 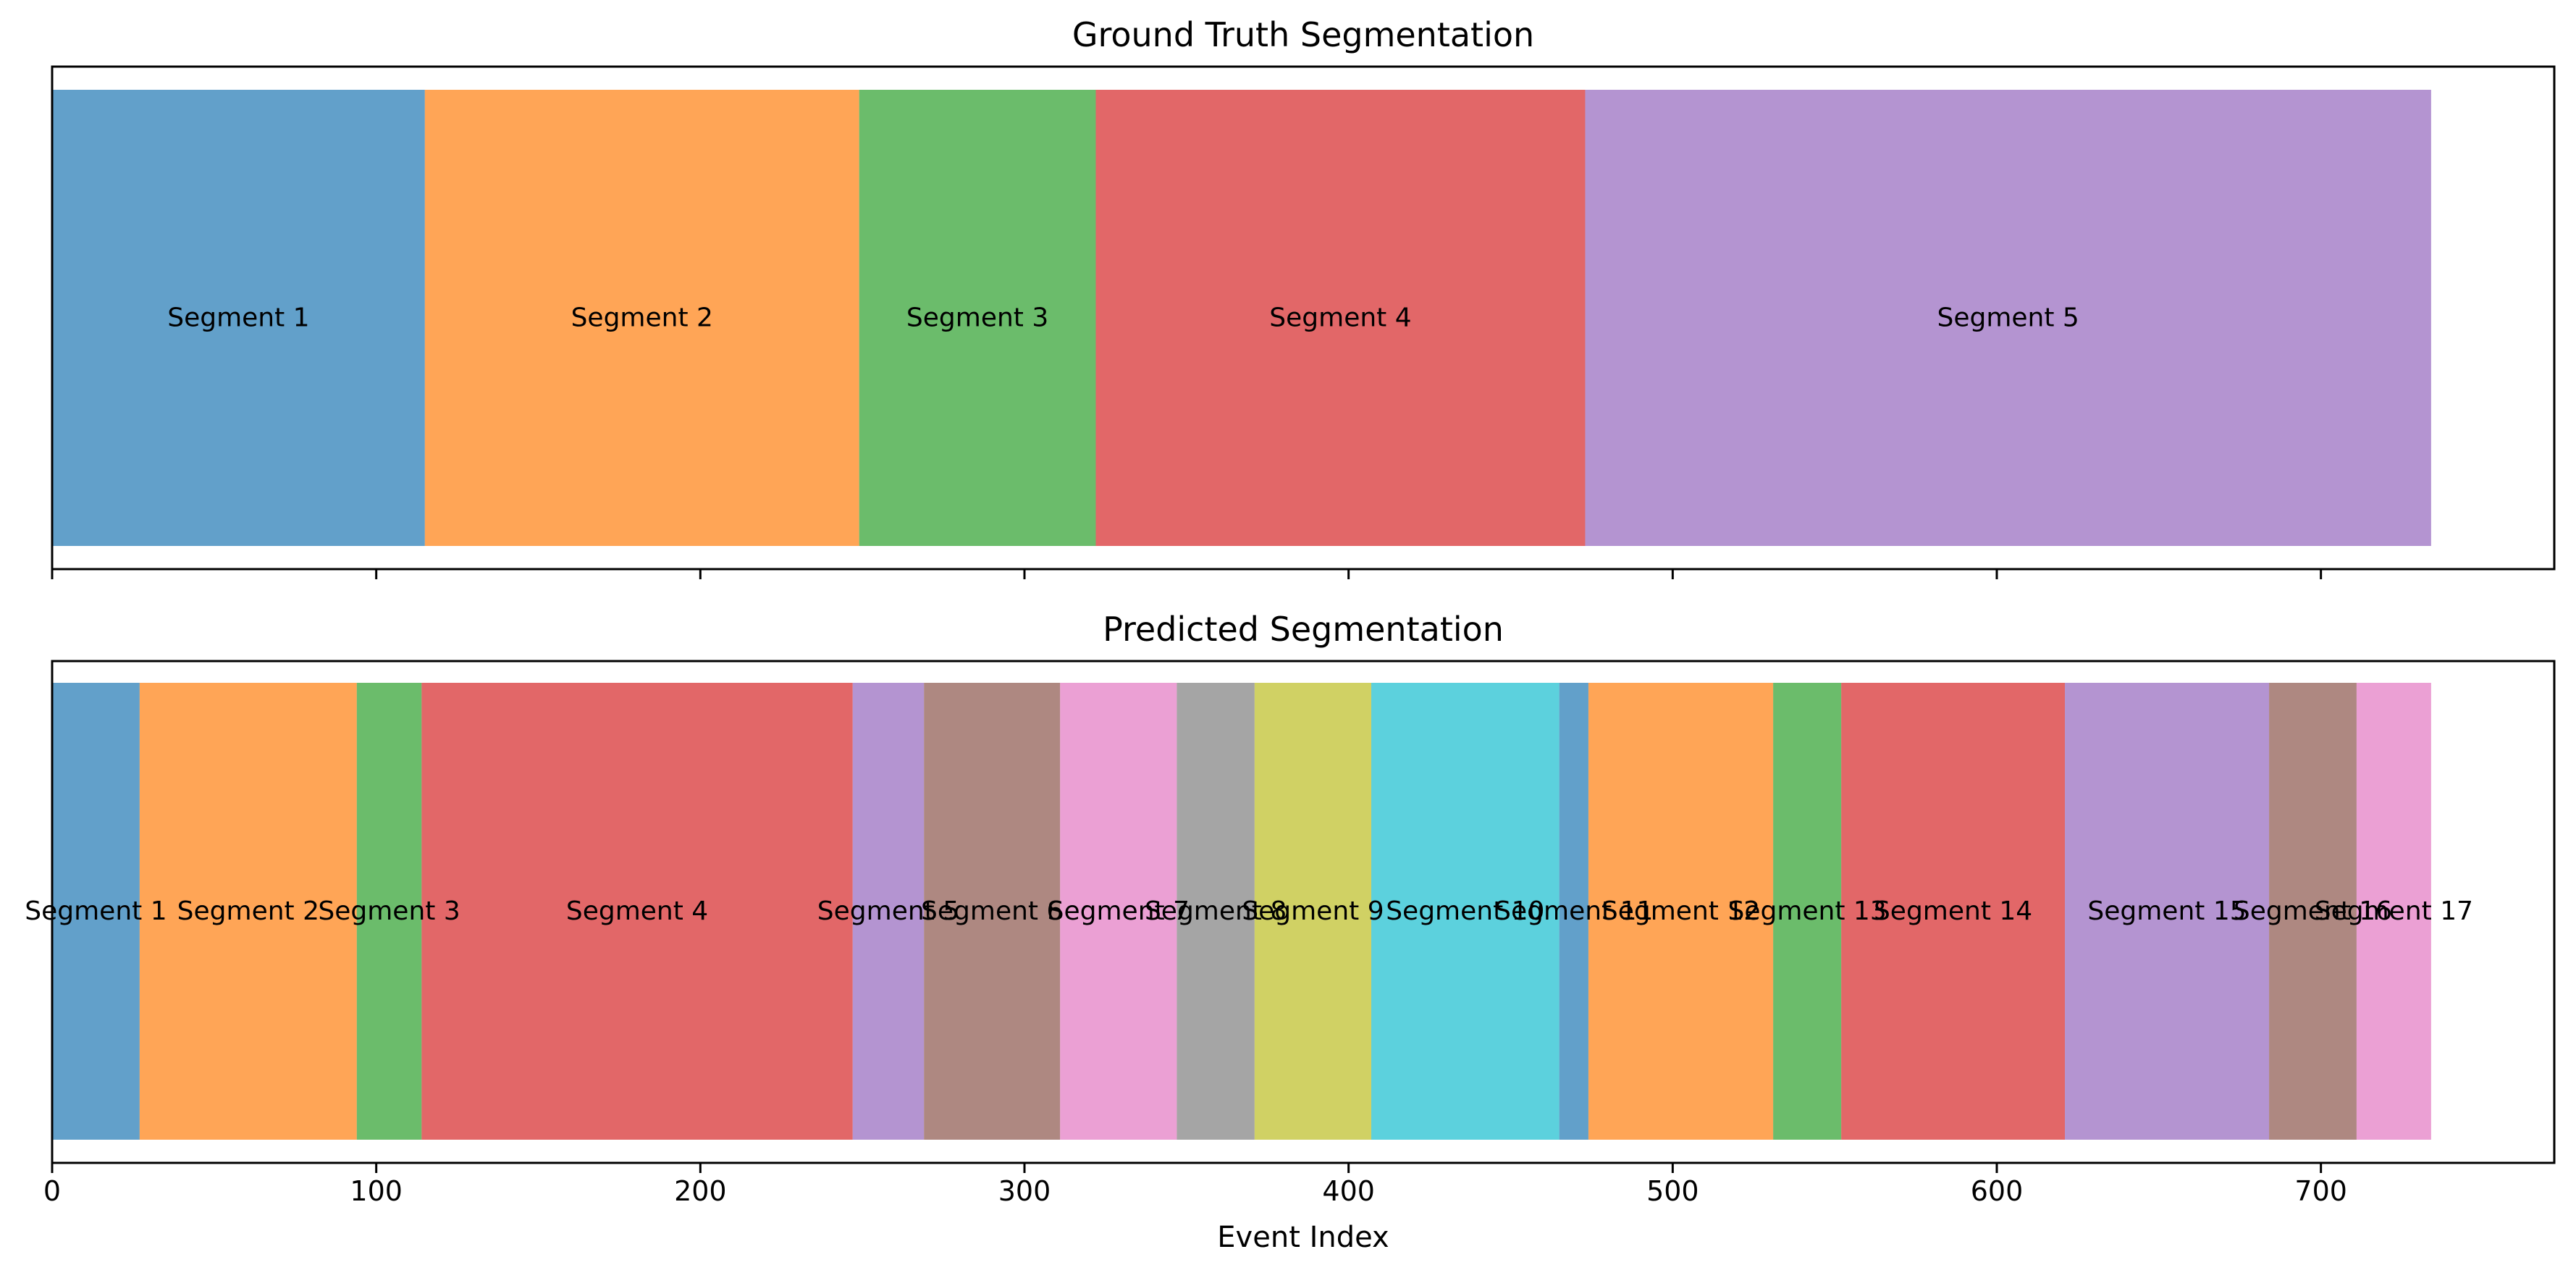 I want to click on segment-label-15: Segment 15, so click(x=2166, y=911).